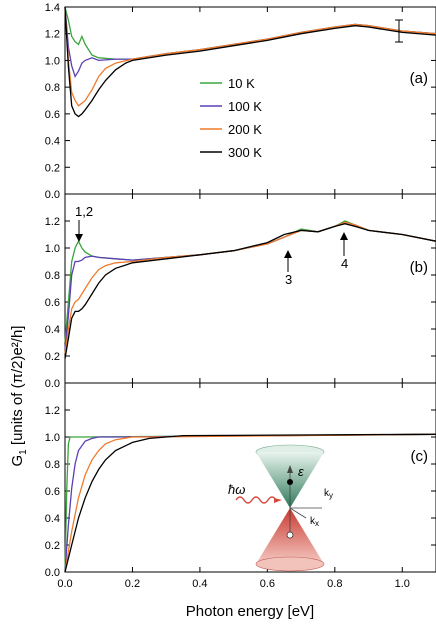  Describe the element at coordinates (288, 254) in the screenshot. I see `arrow-3-head` at that location.